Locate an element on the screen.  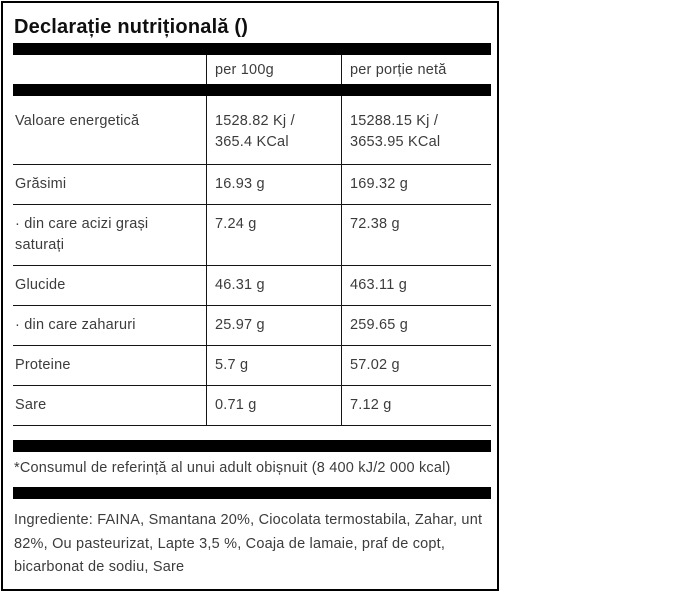
row-label: Grăsimi is located at coordinates (41, 184).